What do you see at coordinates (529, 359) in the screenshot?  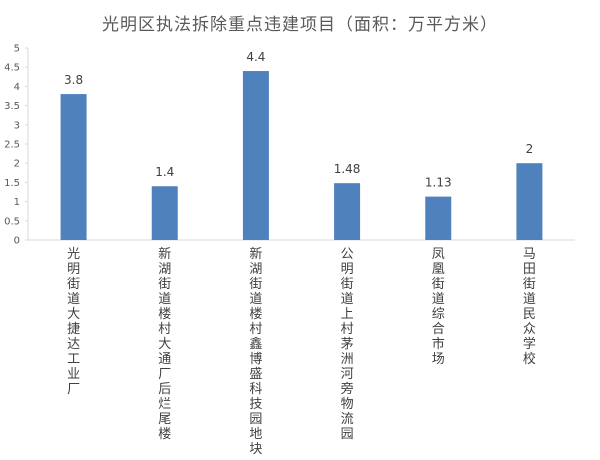 I see `category-label-char: 校` at bounding box center [529, 359].